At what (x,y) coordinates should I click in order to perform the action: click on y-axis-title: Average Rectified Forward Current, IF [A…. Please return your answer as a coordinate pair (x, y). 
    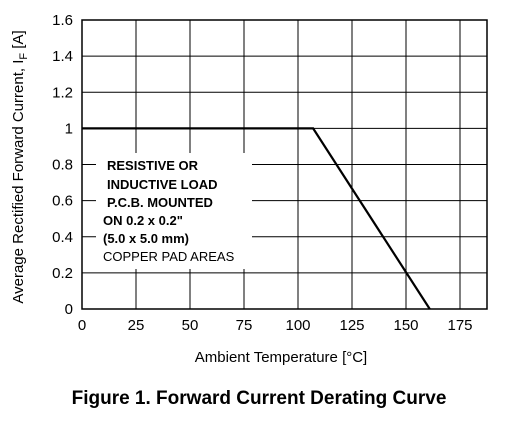
    Looking at the image, I should click on (20, 166).